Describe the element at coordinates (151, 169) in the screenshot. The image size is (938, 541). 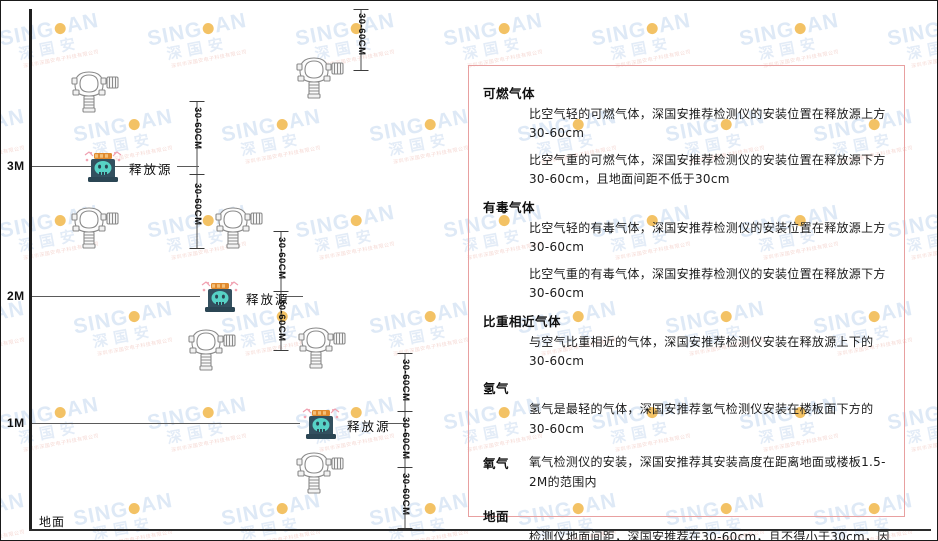
I see `source-label-3m: 释放源` at that location.